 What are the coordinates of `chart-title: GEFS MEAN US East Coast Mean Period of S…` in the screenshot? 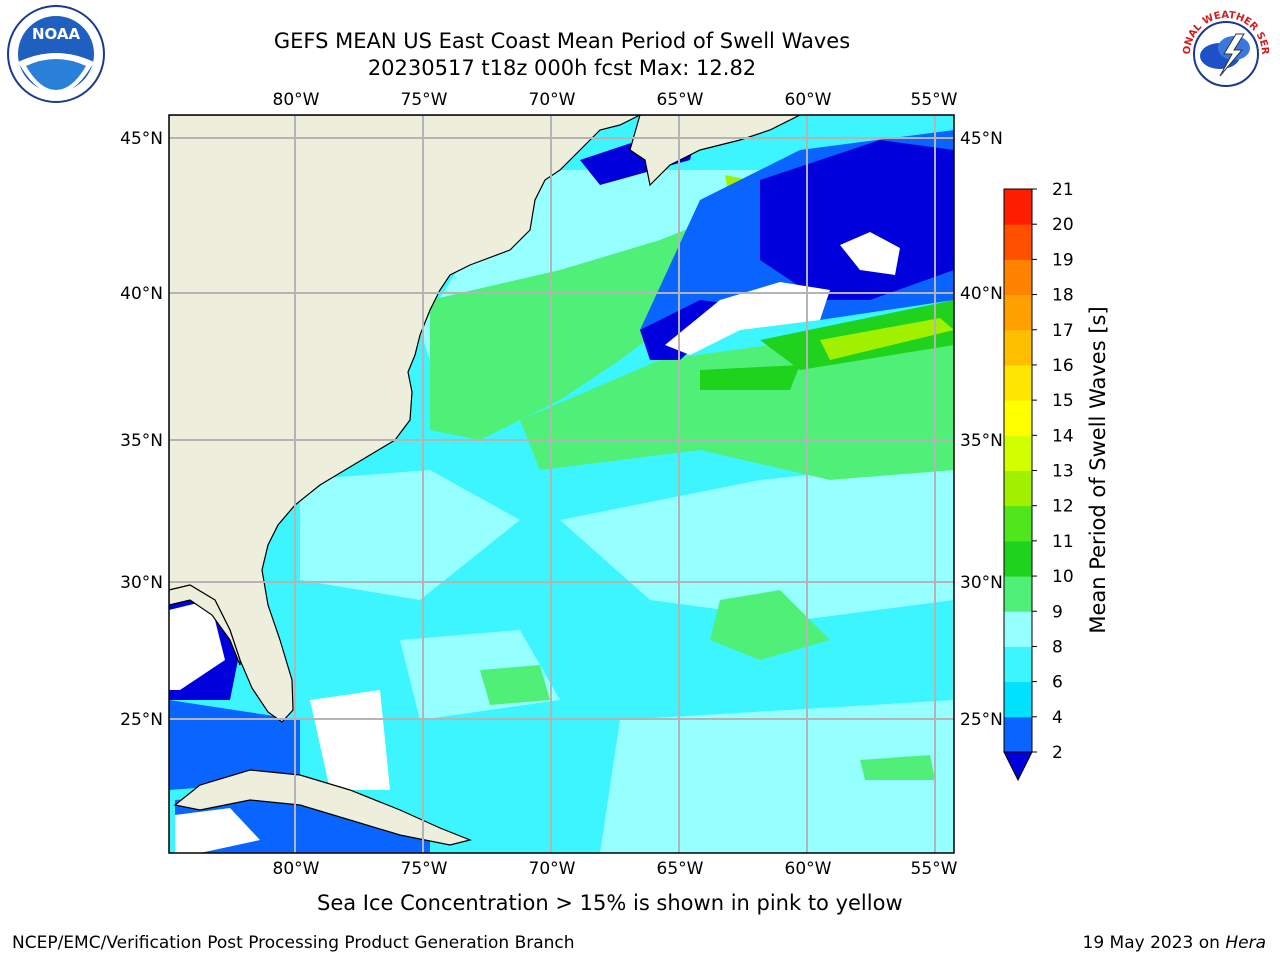 It's located at (562, 41).